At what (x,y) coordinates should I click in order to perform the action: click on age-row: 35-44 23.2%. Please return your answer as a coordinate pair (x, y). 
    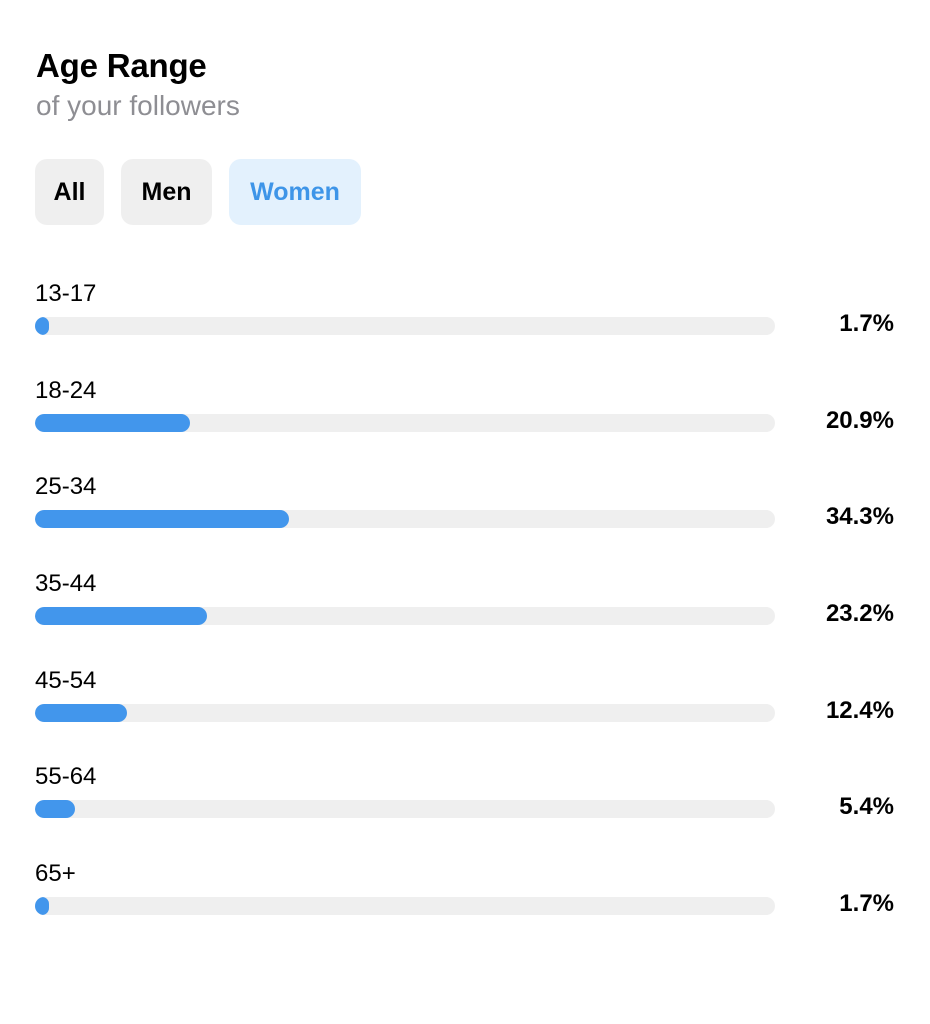
    Looking at the image, I should click on (465, 617).